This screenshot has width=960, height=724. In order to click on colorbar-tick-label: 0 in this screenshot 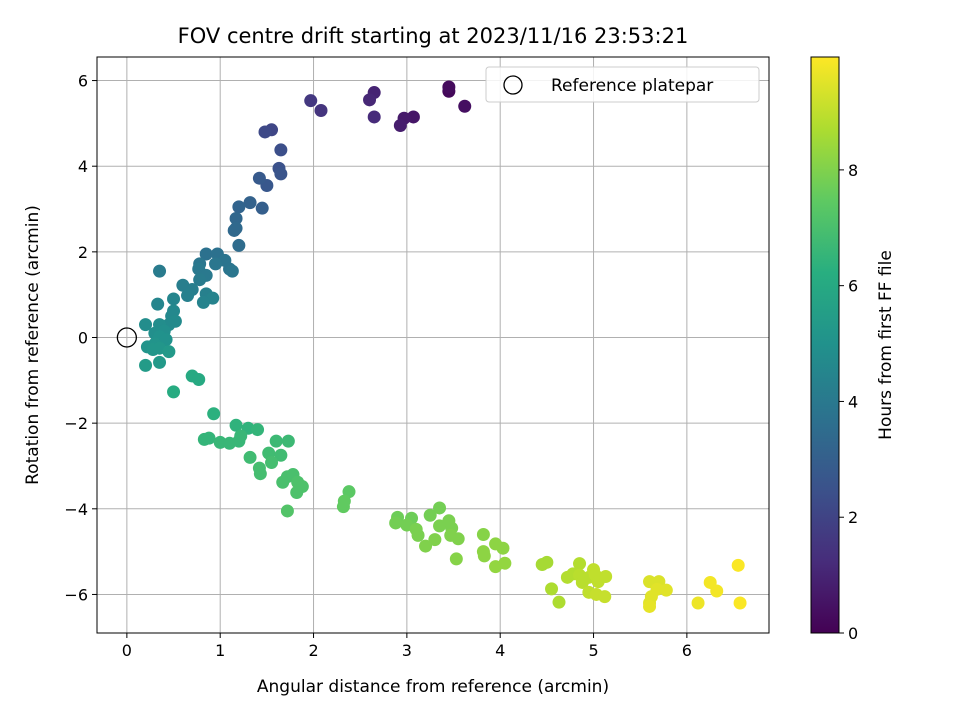, I will do `click(853, 633)`.